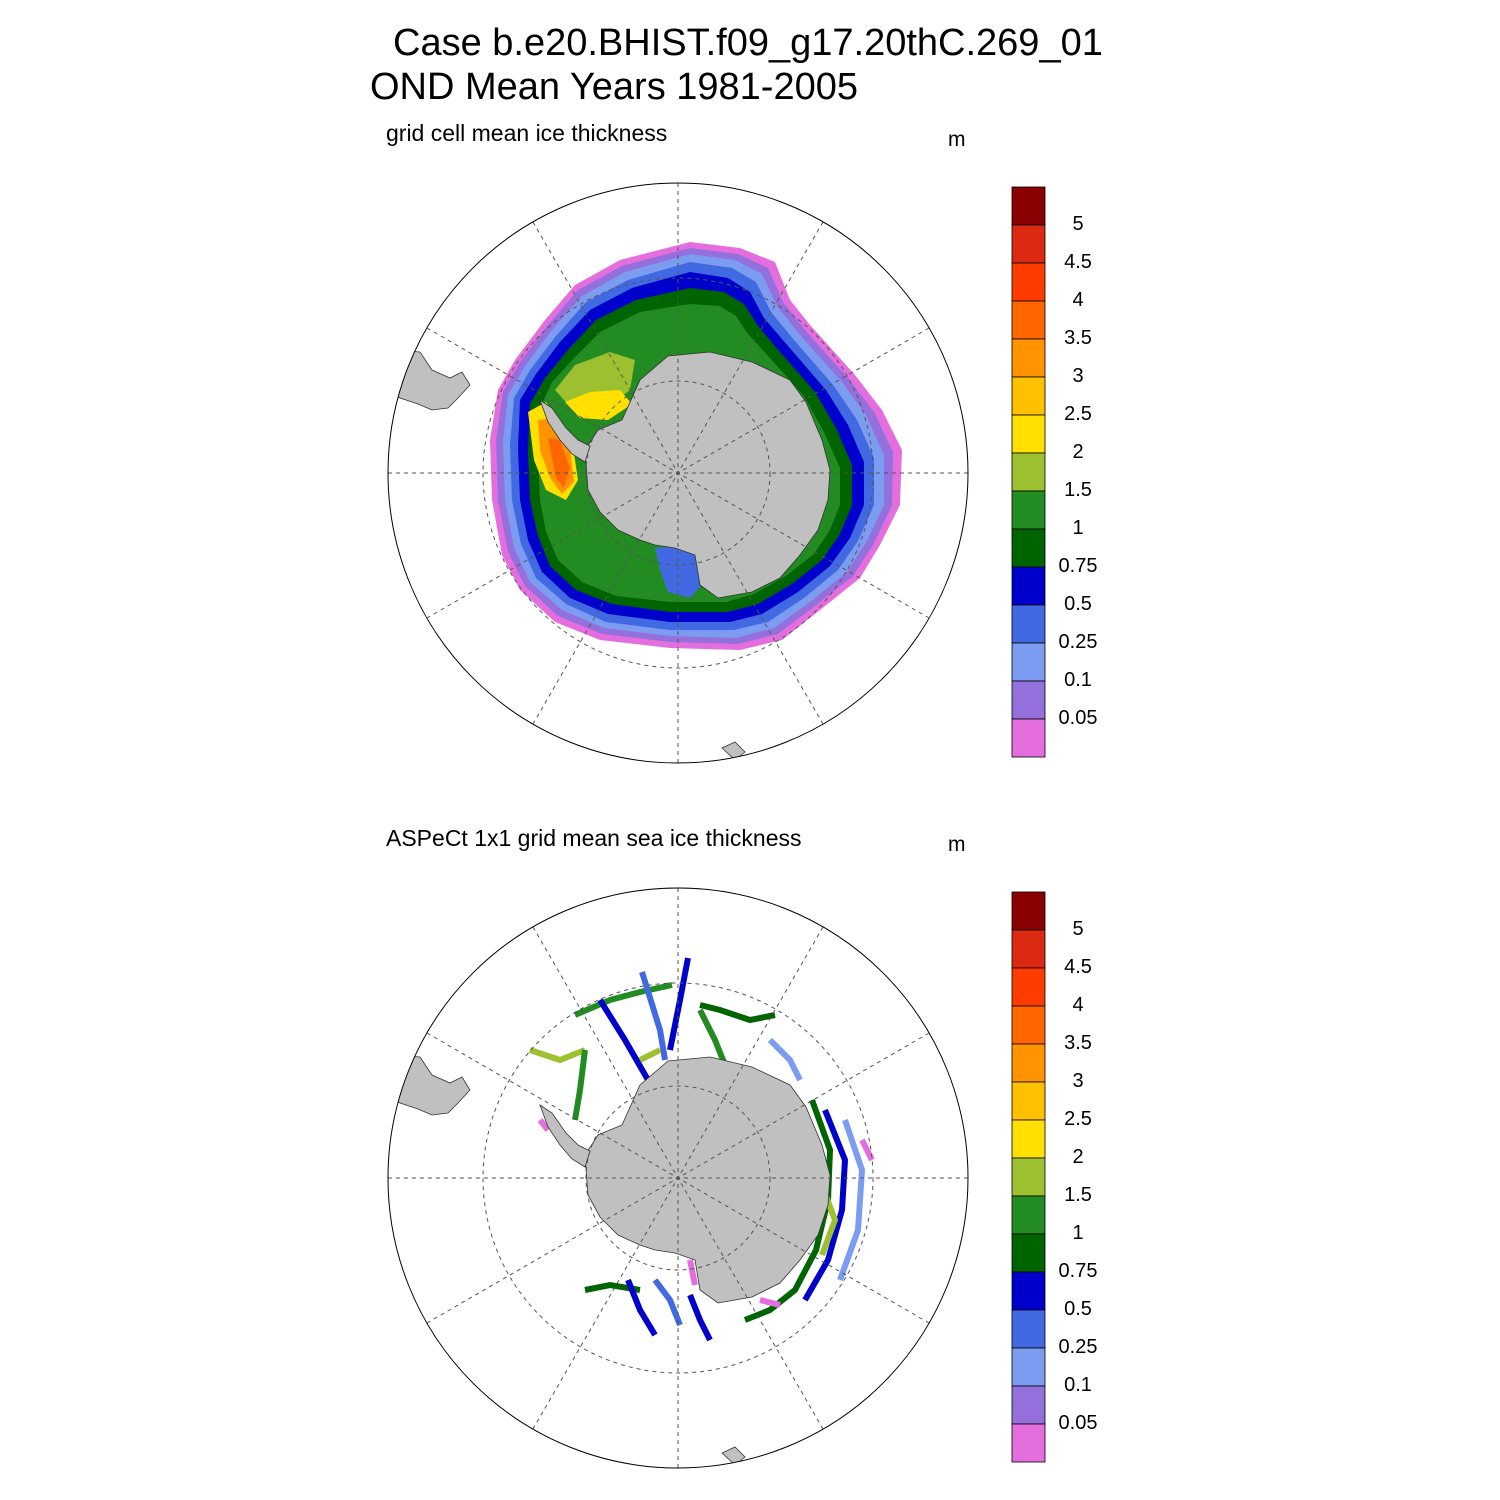 The width and height of the screenshot is (1500, 1500). I want to click on figure-title-case: Case b.e20.BHIST.f09_g17.20thC.269_01, so click(748, 43).